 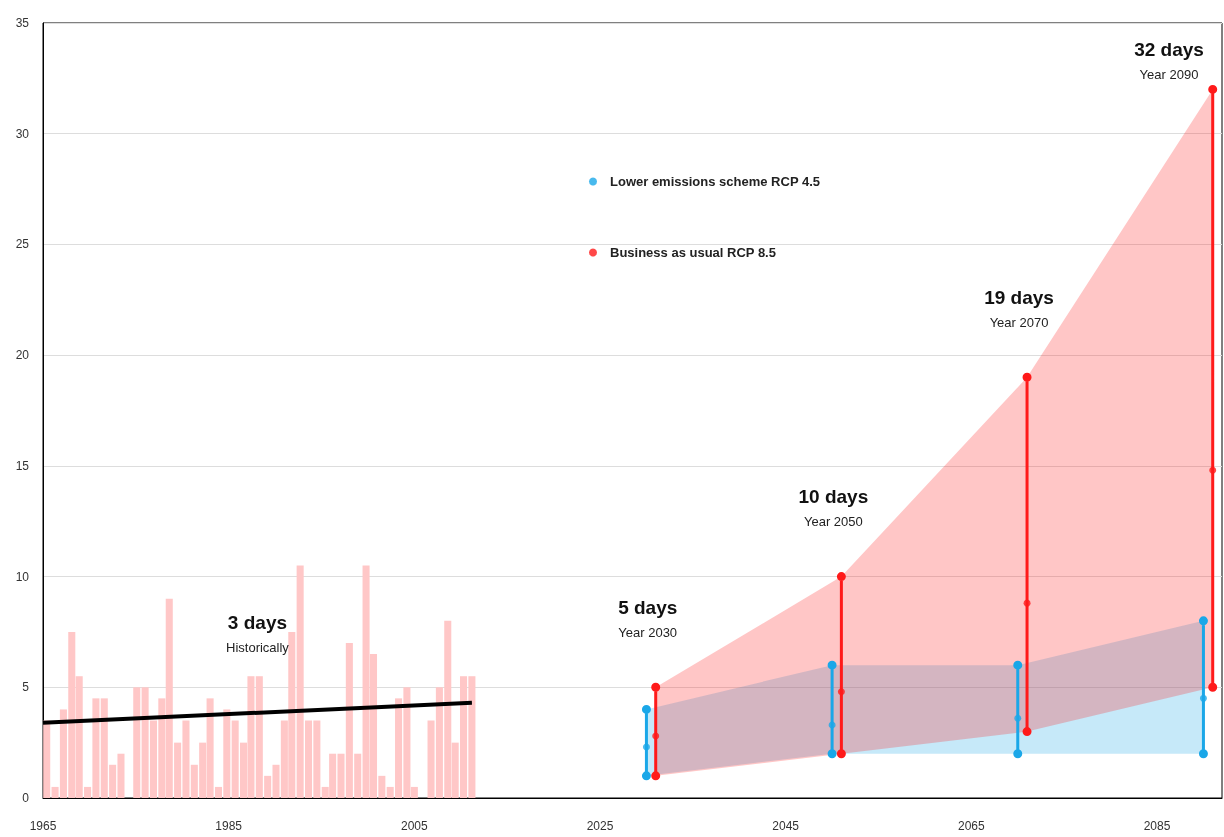 What do you see at coordinates (971, 826) in the screenshot?
I see `x-tick-label: 2065` at bounding box center [971, 826].